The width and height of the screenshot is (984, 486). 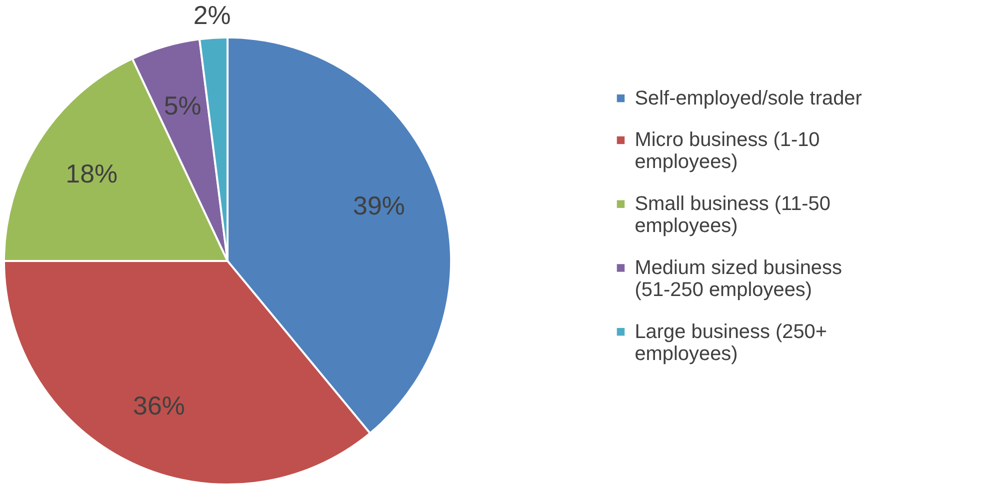 I want to click on legend-label: Self-employed/sole trader, so click(x=748, y=98).